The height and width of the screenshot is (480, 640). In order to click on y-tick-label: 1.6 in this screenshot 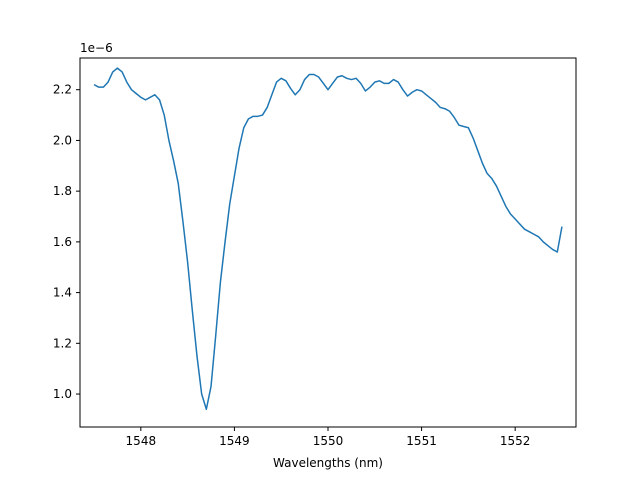, I will do `click(62, 242)`.